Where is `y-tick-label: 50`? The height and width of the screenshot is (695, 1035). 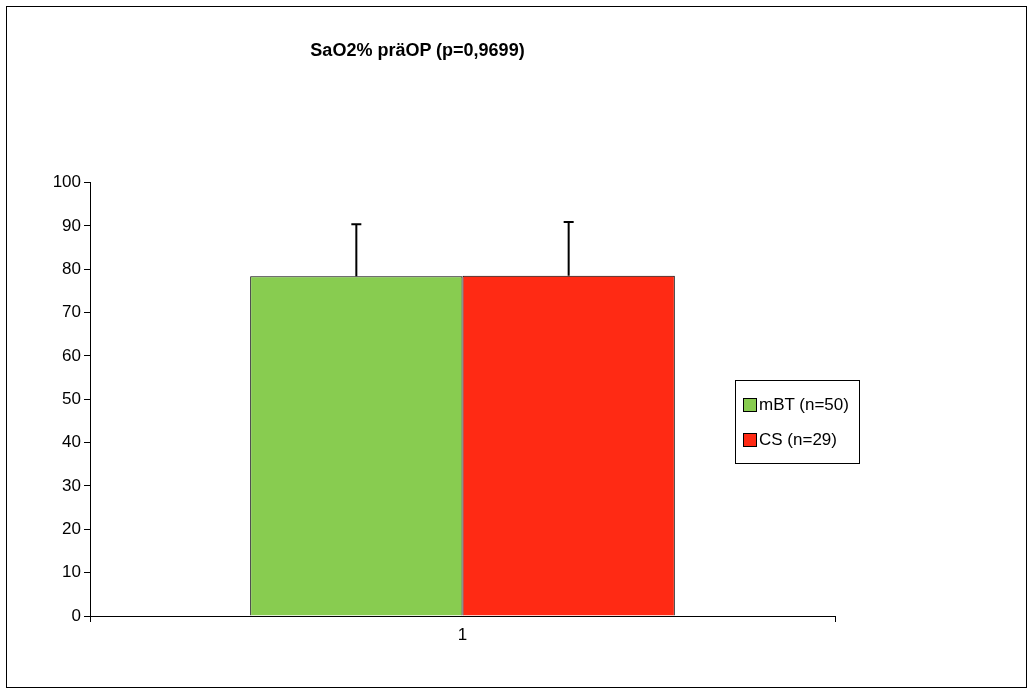 y-tick-label: 50 is located at coordinates (71, 398).